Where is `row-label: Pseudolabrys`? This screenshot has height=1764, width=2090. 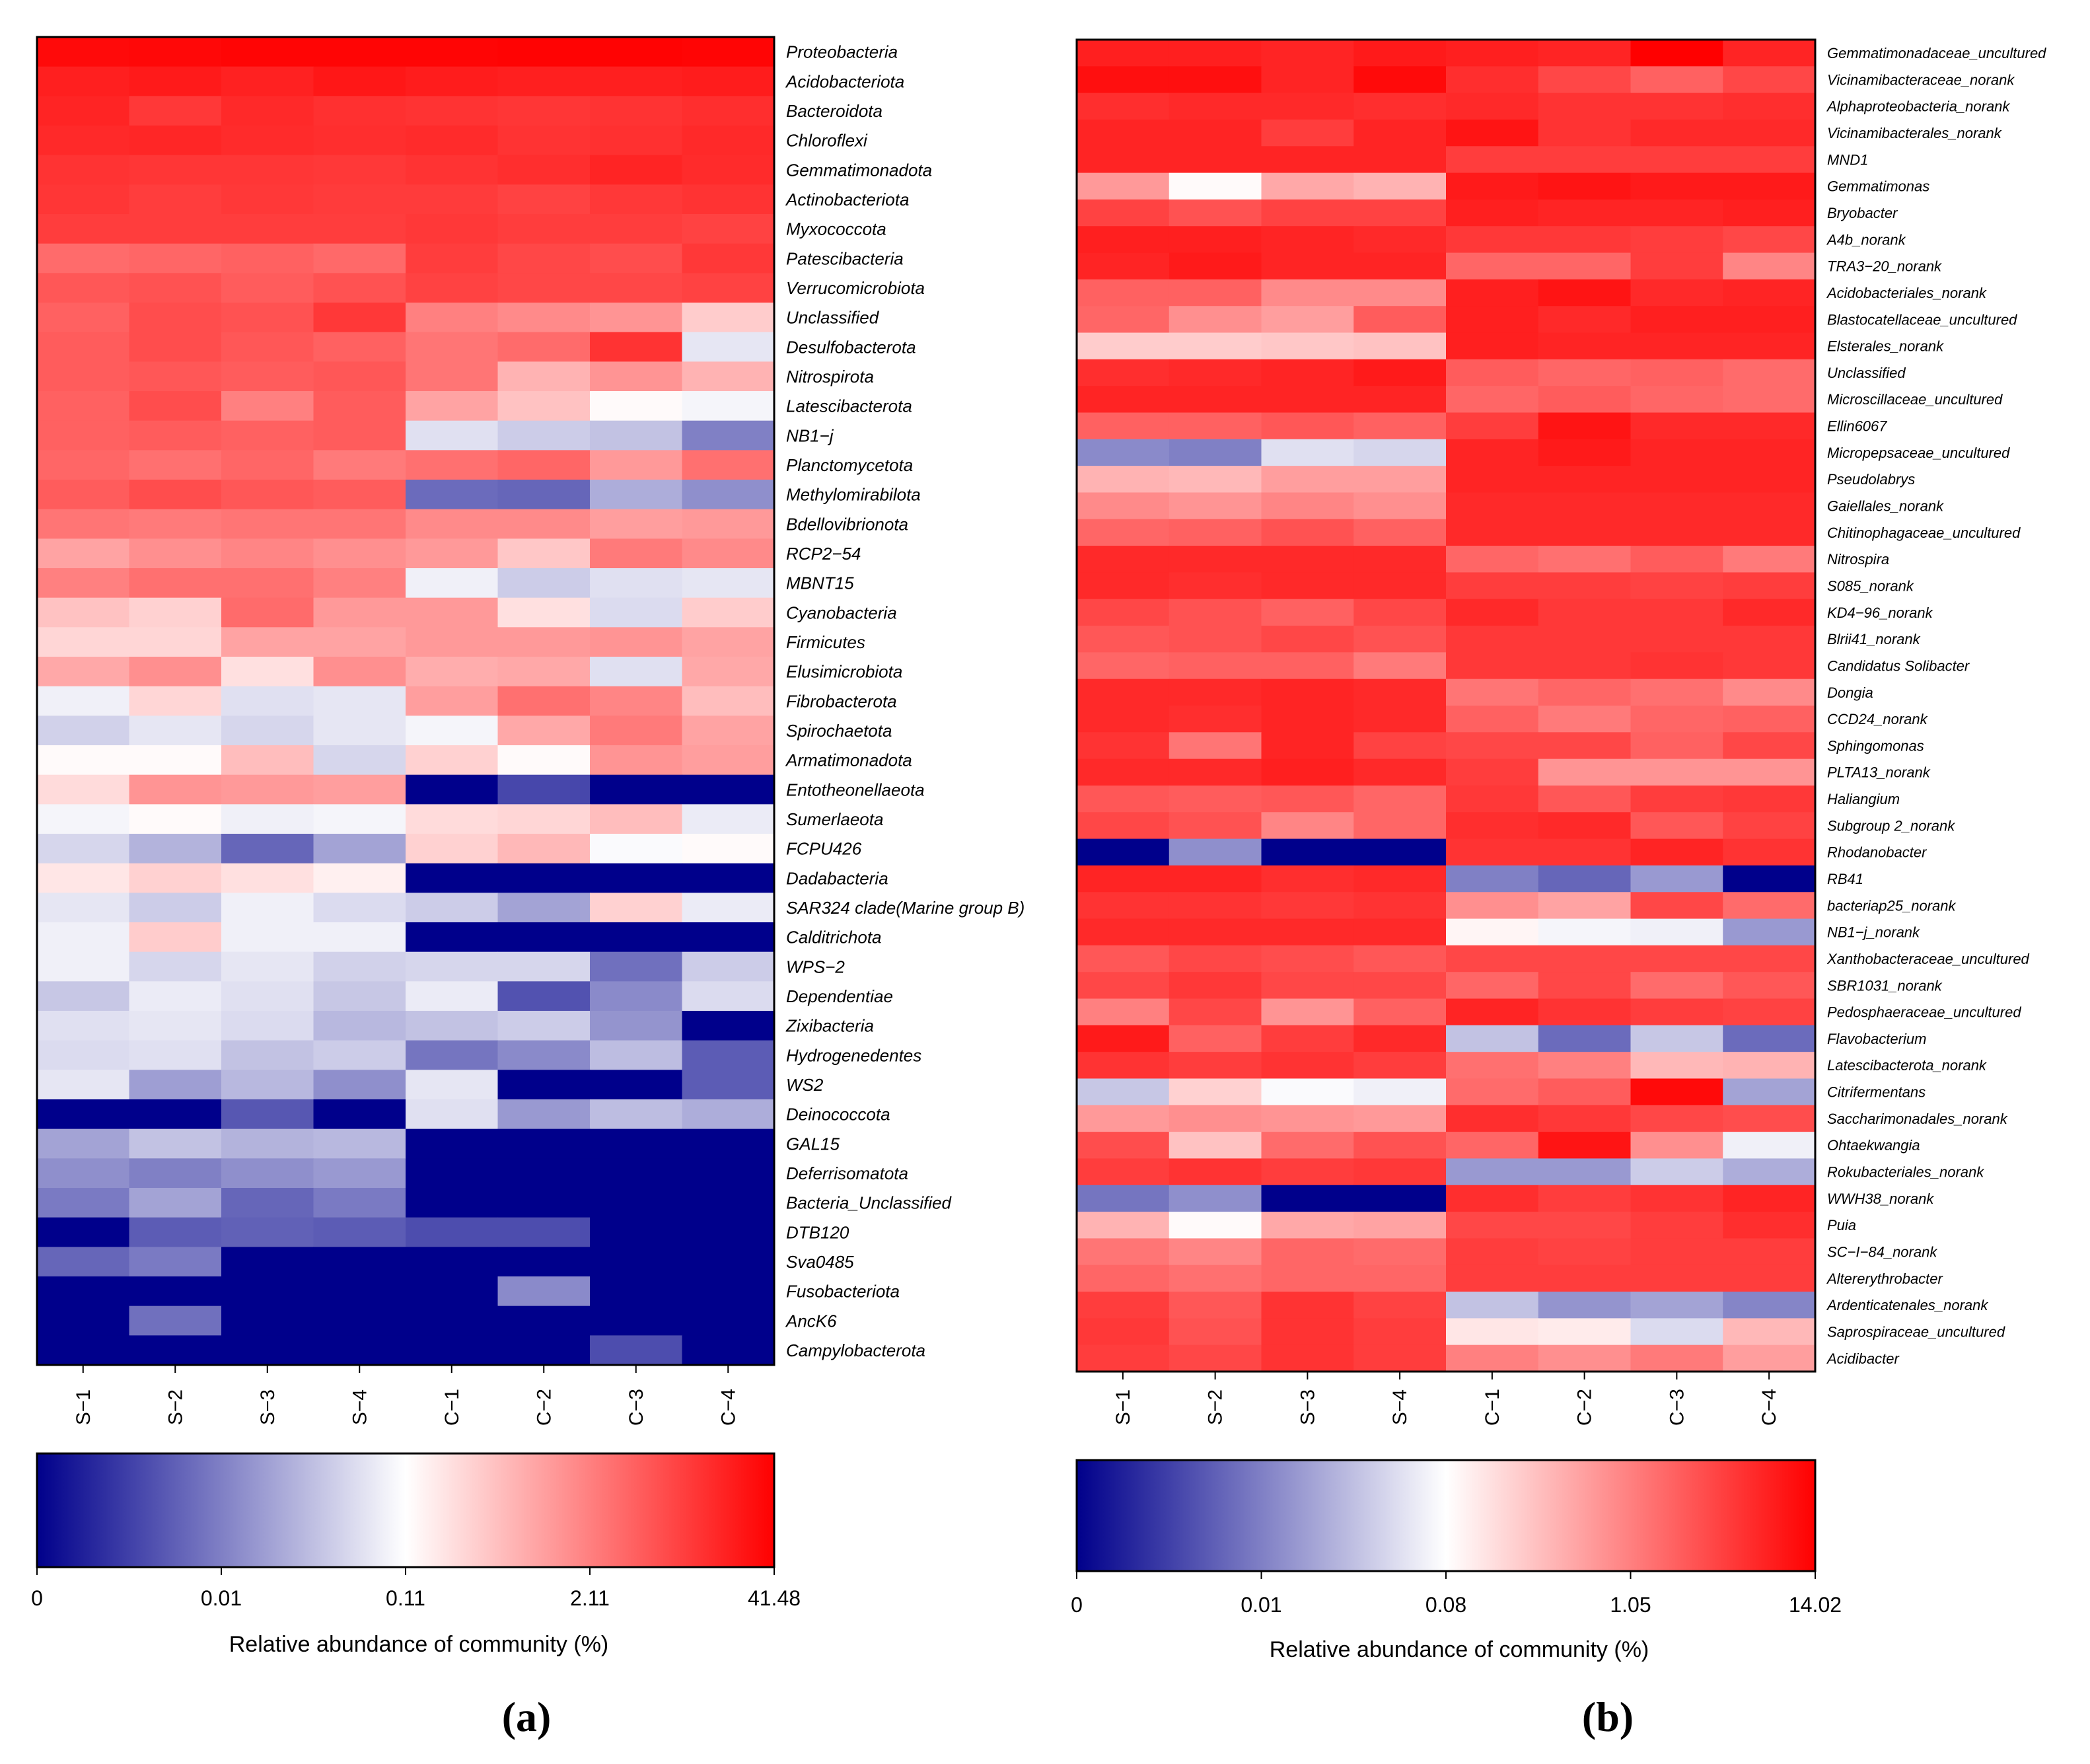 row-label: Pseudolabrys is located at coordinates (1871, 479).